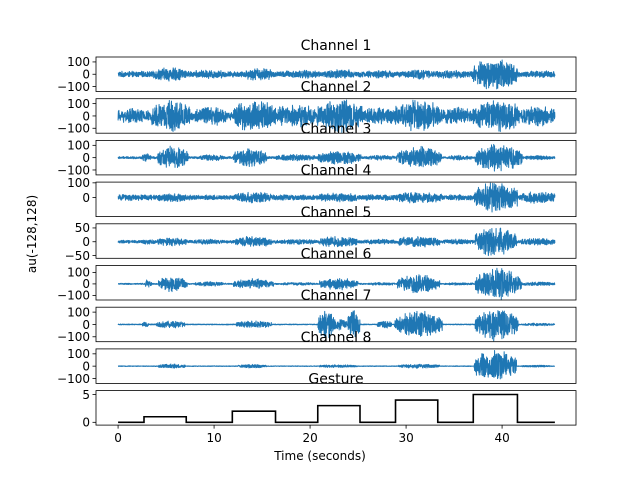  Describe the element at coordinates (336, 338) in the screenshot. I see `channel-8-title: Channel 8` at that location.